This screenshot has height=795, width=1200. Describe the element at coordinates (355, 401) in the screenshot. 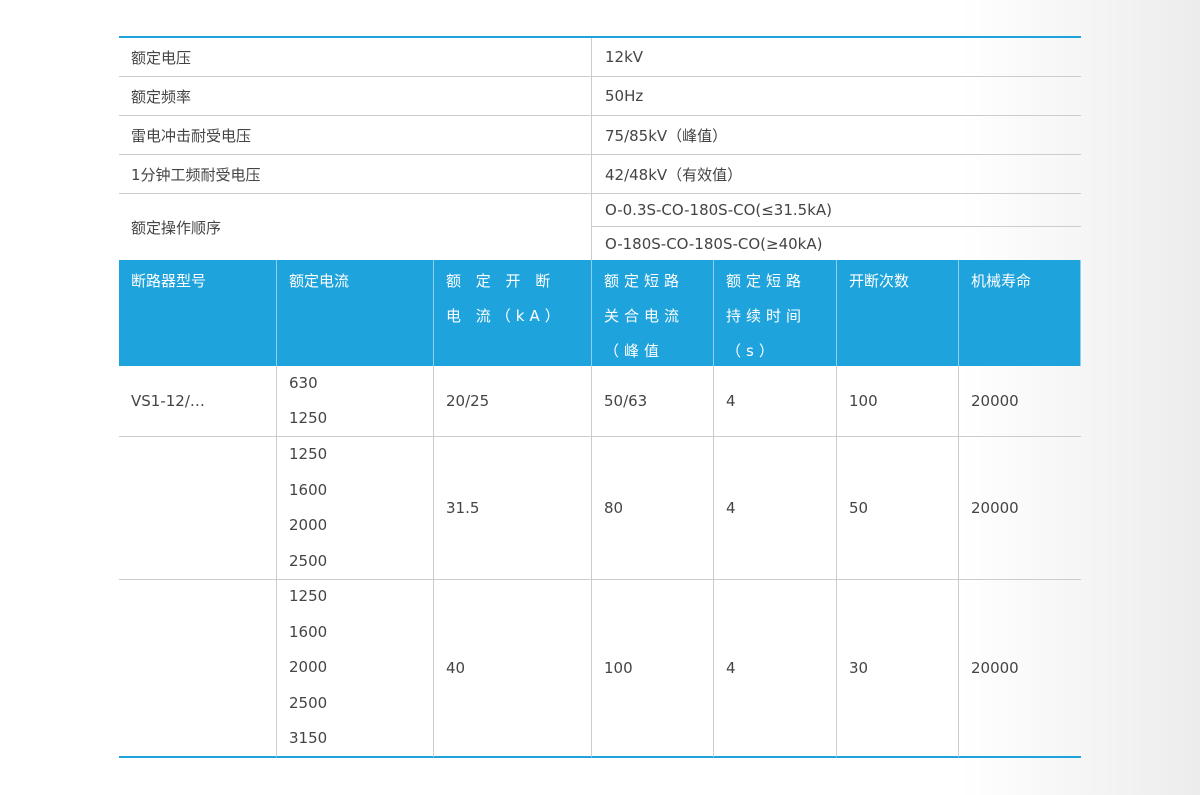

I see `cell-currents: 630 1250` at that location.